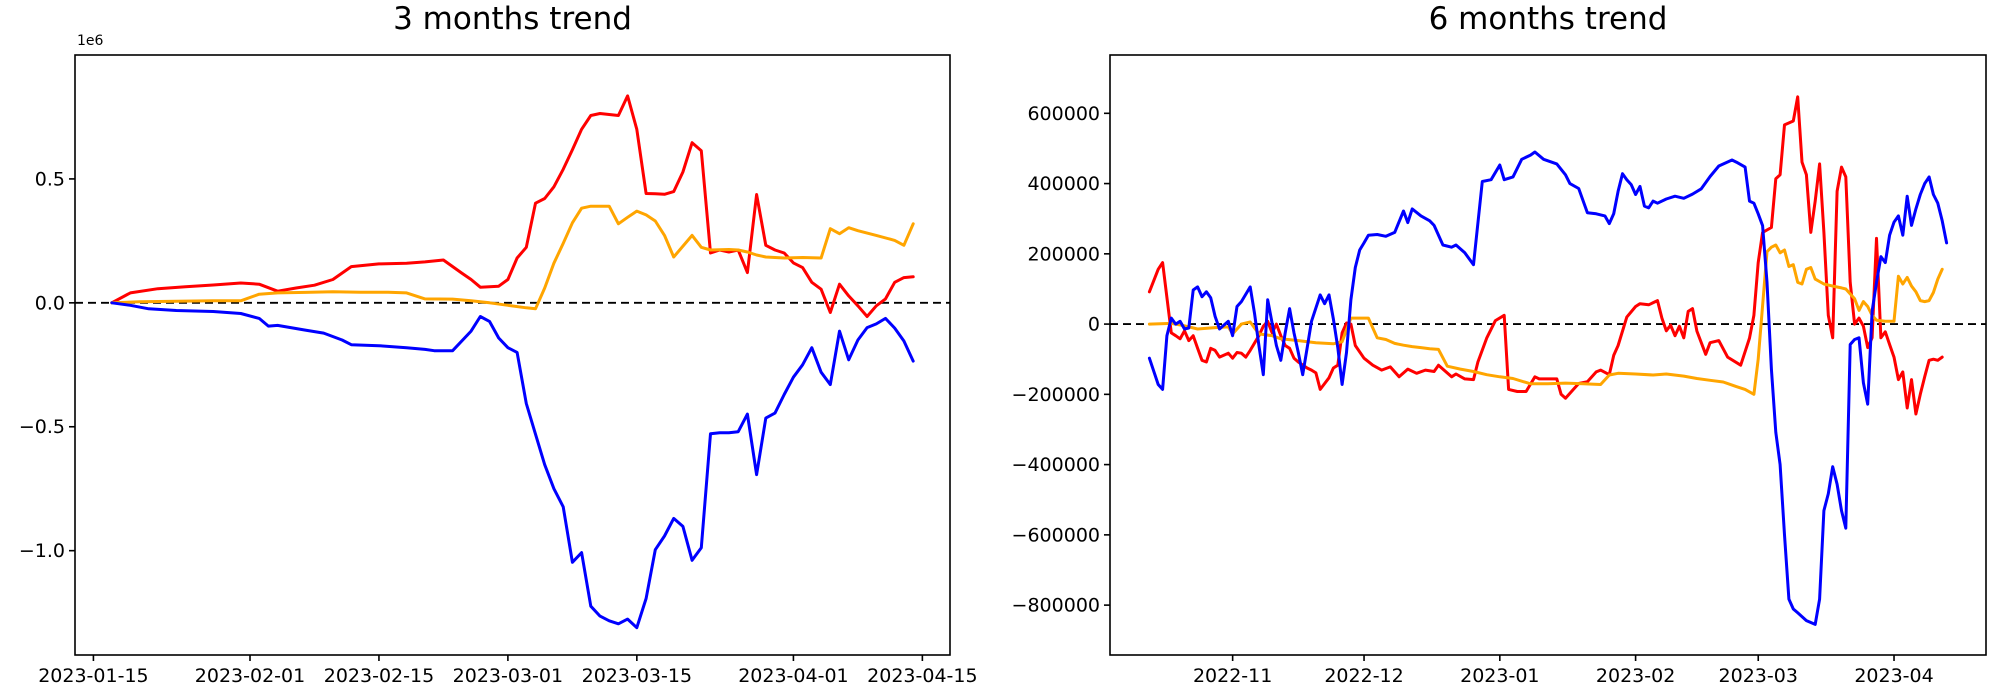 The width and height of the screenshot is (2000, 700). What do you see at coordinates (1056, 465) in the screenshot?
I see `y-tick-label: −400000` at bounding box center [1056, 465].